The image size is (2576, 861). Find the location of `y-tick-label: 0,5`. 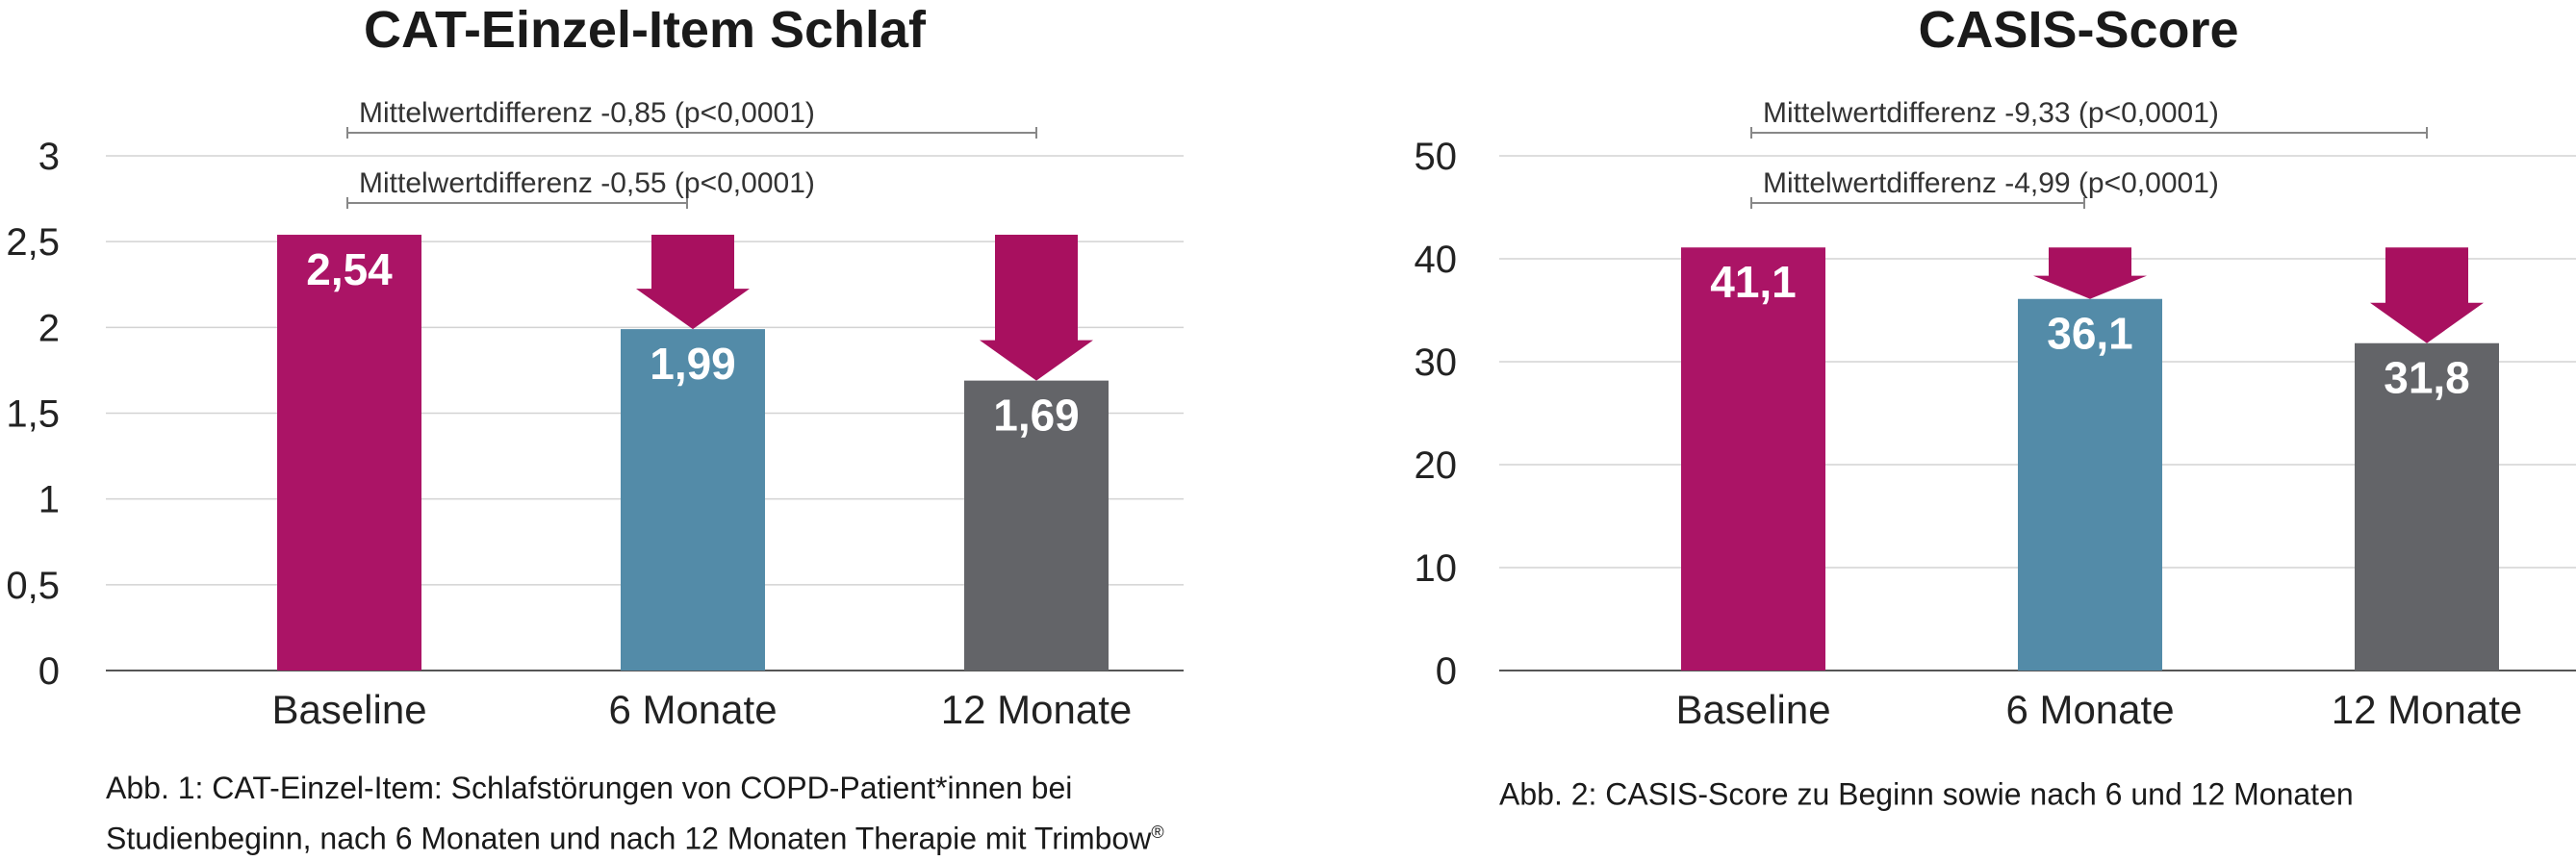

y-tick-label: 0,5 is located at coordinates (33, 586).